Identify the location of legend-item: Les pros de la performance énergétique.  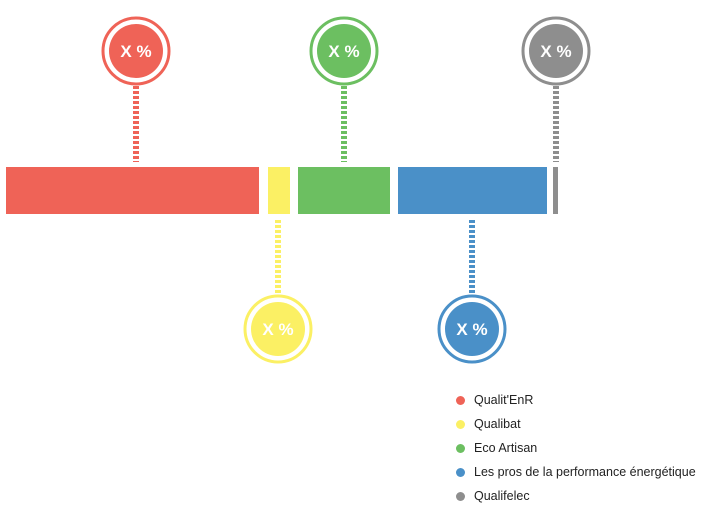
(576, 472).